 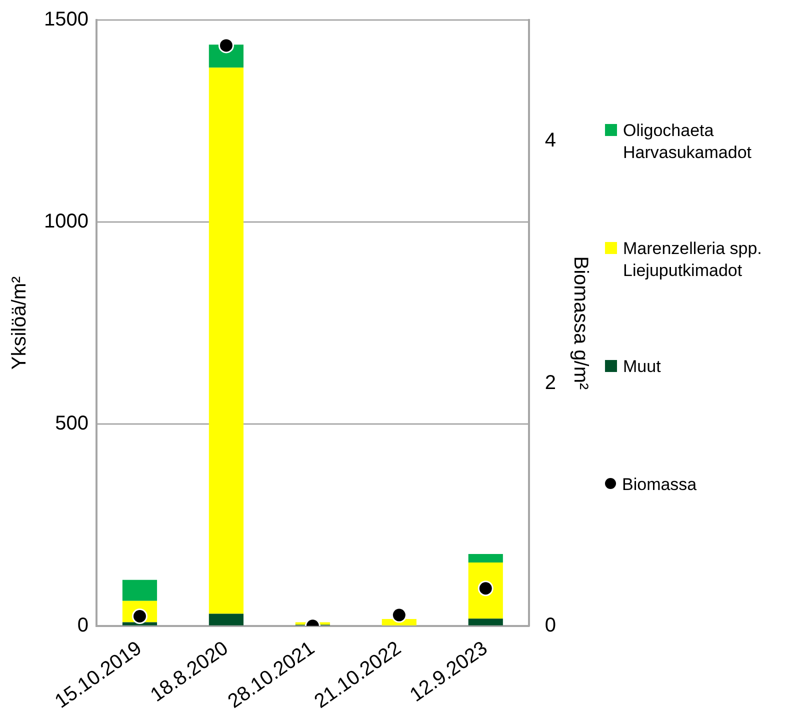 I want to click on y2-tick-label: 4, so click(x=550, y=141).